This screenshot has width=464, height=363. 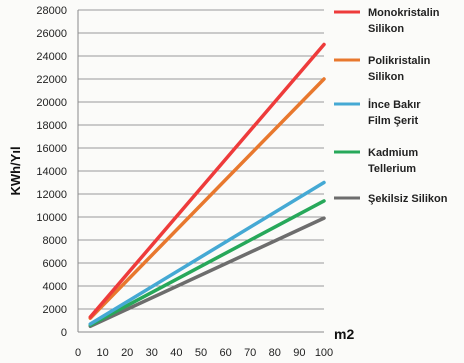 What do you see at coordinates (51, 218) in the screenshot?
I see `y-tick-label: 10000` at bounding box center [51, 218].